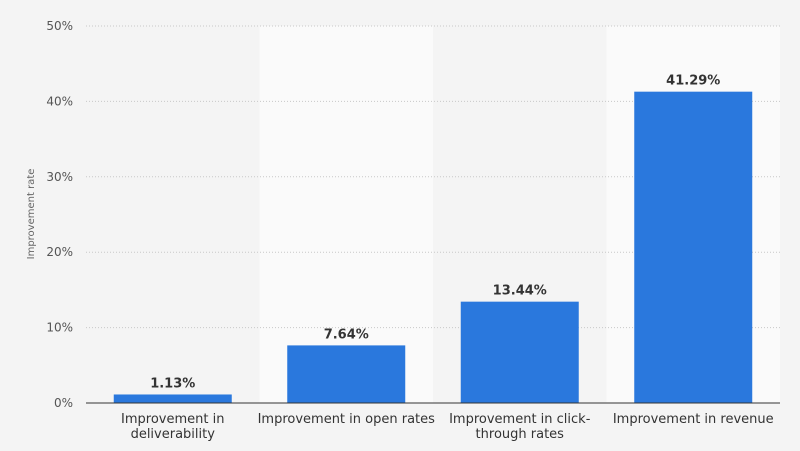  I want to click on x-category-label: Improvement in open rates, so click(347, 419).